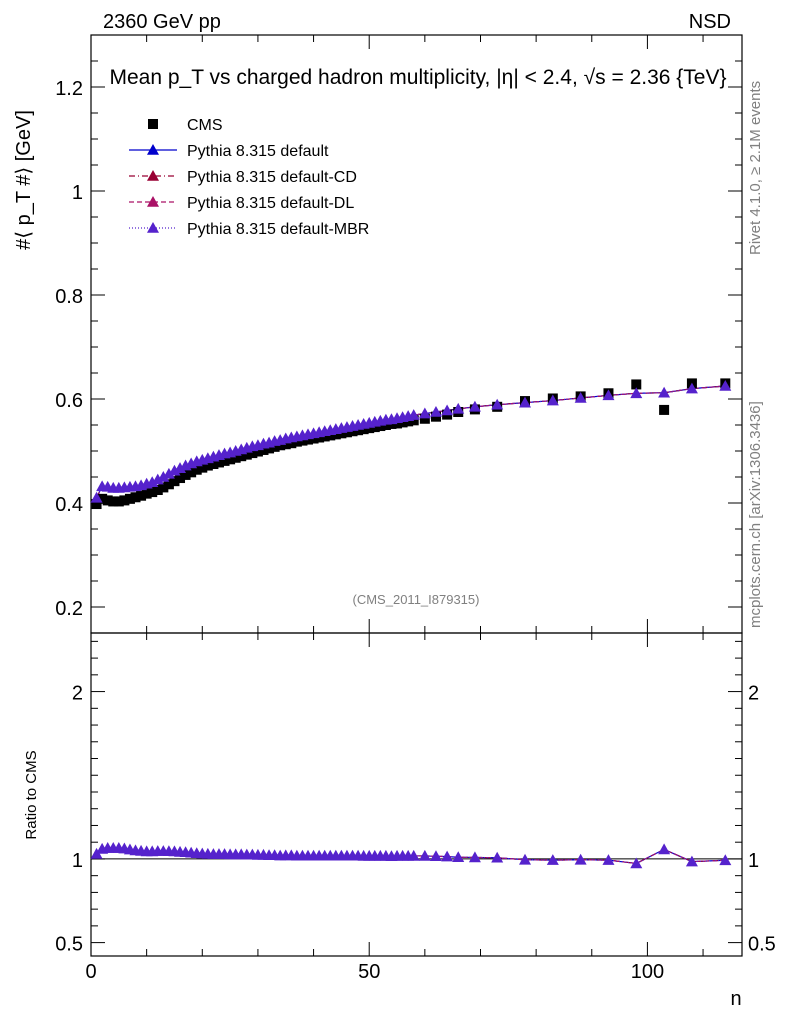 The width and height of the screenshot is (786, 1024). I want to click on legend-marker-cms, so click(153, 124).